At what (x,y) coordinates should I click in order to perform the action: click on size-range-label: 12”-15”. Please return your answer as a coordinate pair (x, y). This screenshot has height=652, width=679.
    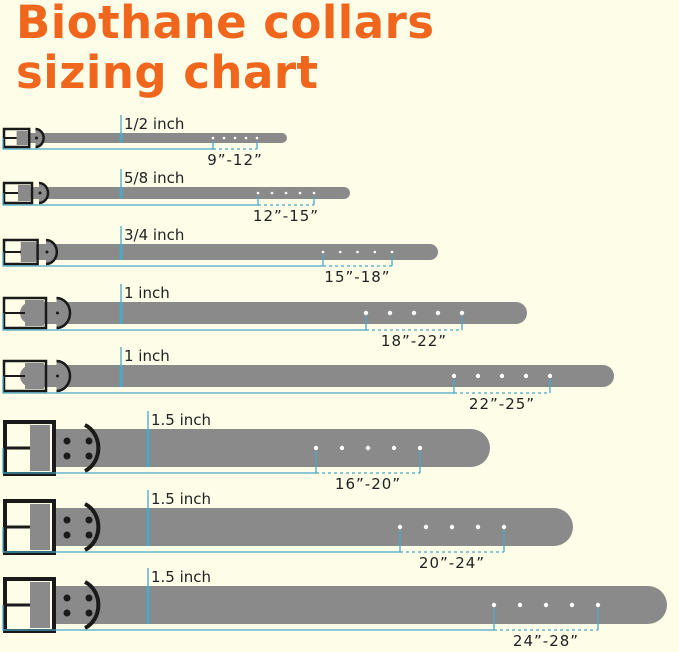
    Looking at the image, I should click on (286, 216).